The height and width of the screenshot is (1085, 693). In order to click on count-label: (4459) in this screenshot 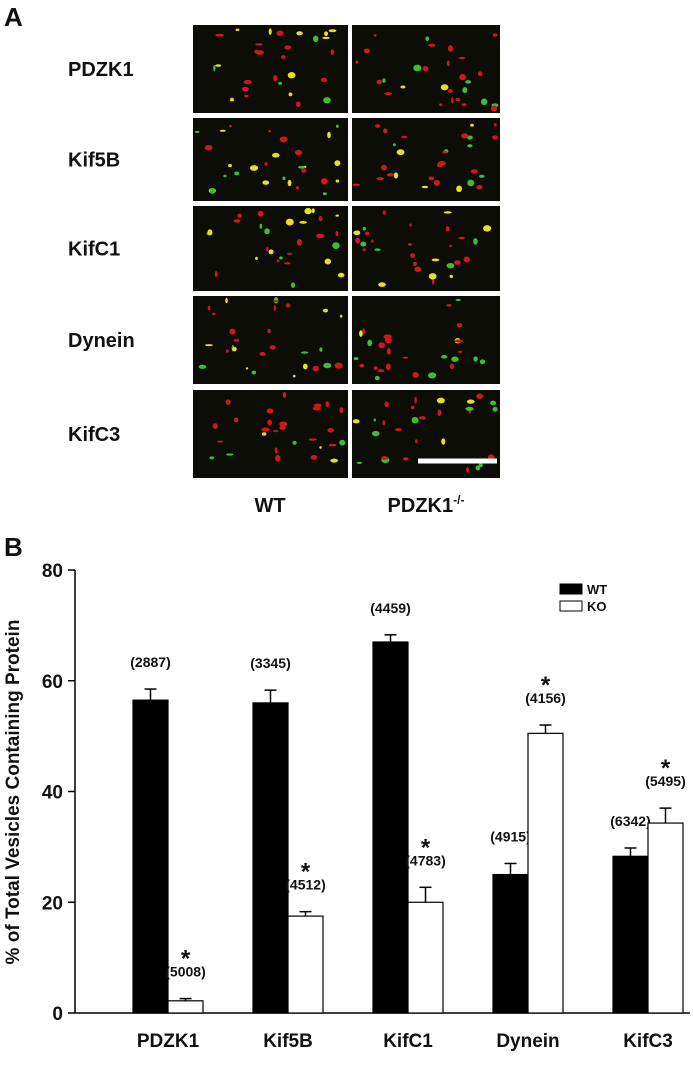, I will do `click(390, 608)`.